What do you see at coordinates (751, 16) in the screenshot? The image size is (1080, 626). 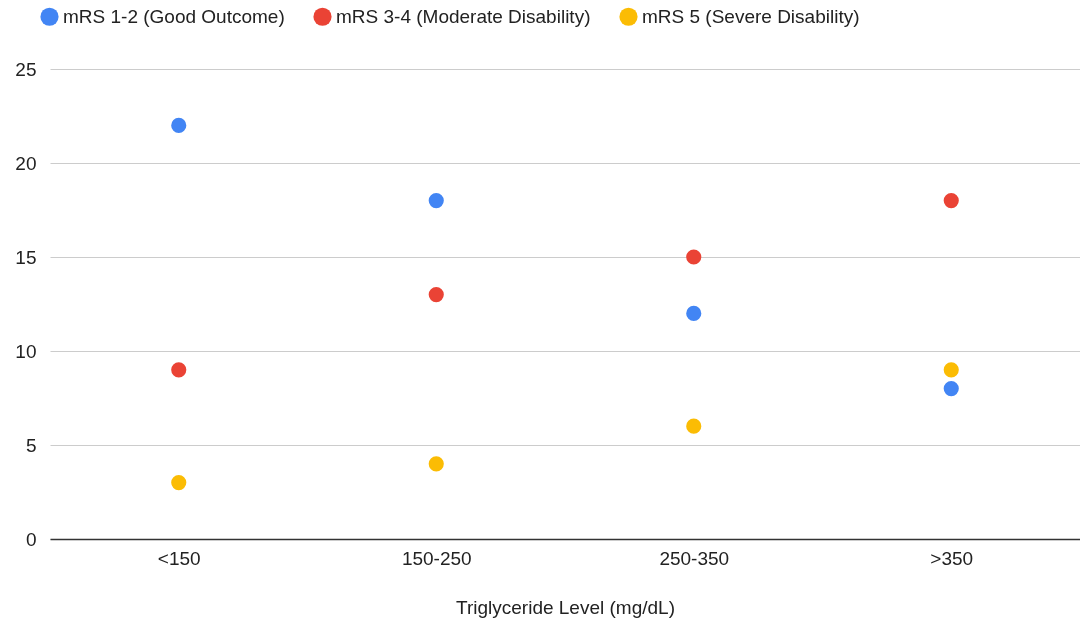 I see `legend-label: mRS 5 (Severe Disability)` at bounding box center [751, 16].